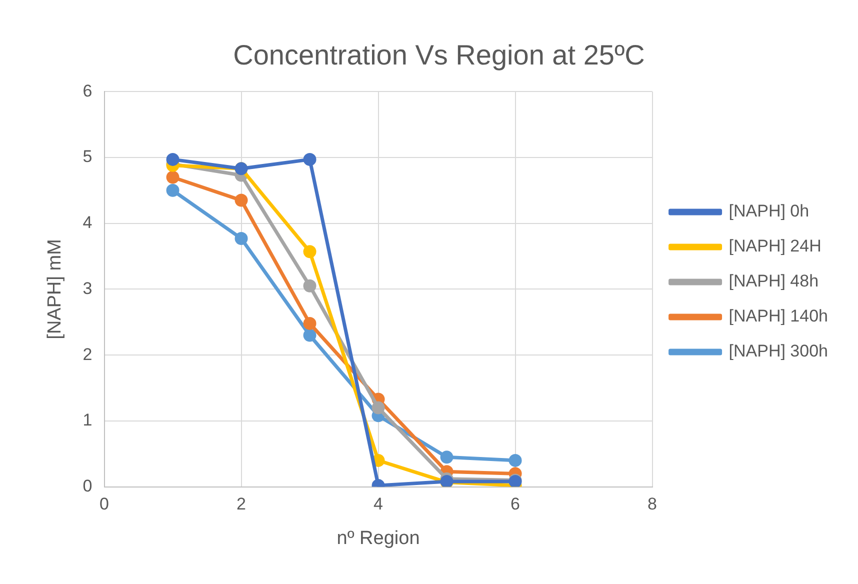  Describe the element at coordinates (439, 55) in the screenshot. I see `chart-title: Concentration Vs Region at 25ºC` at that location.